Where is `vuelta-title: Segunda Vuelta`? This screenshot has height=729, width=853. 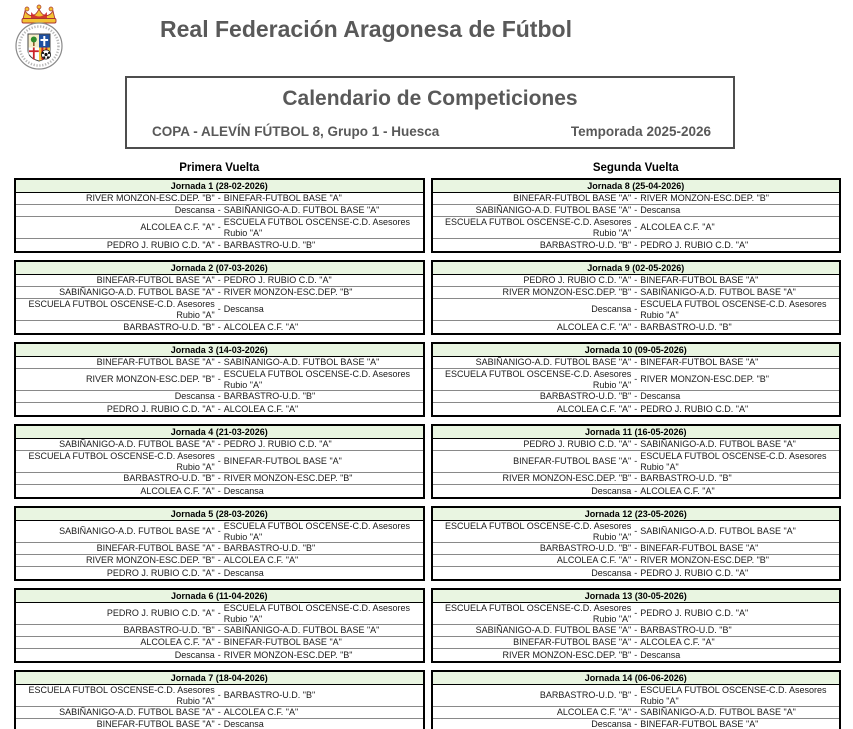 vuelta-title: Segunda Vuelta is located at coordinates (635, 168).